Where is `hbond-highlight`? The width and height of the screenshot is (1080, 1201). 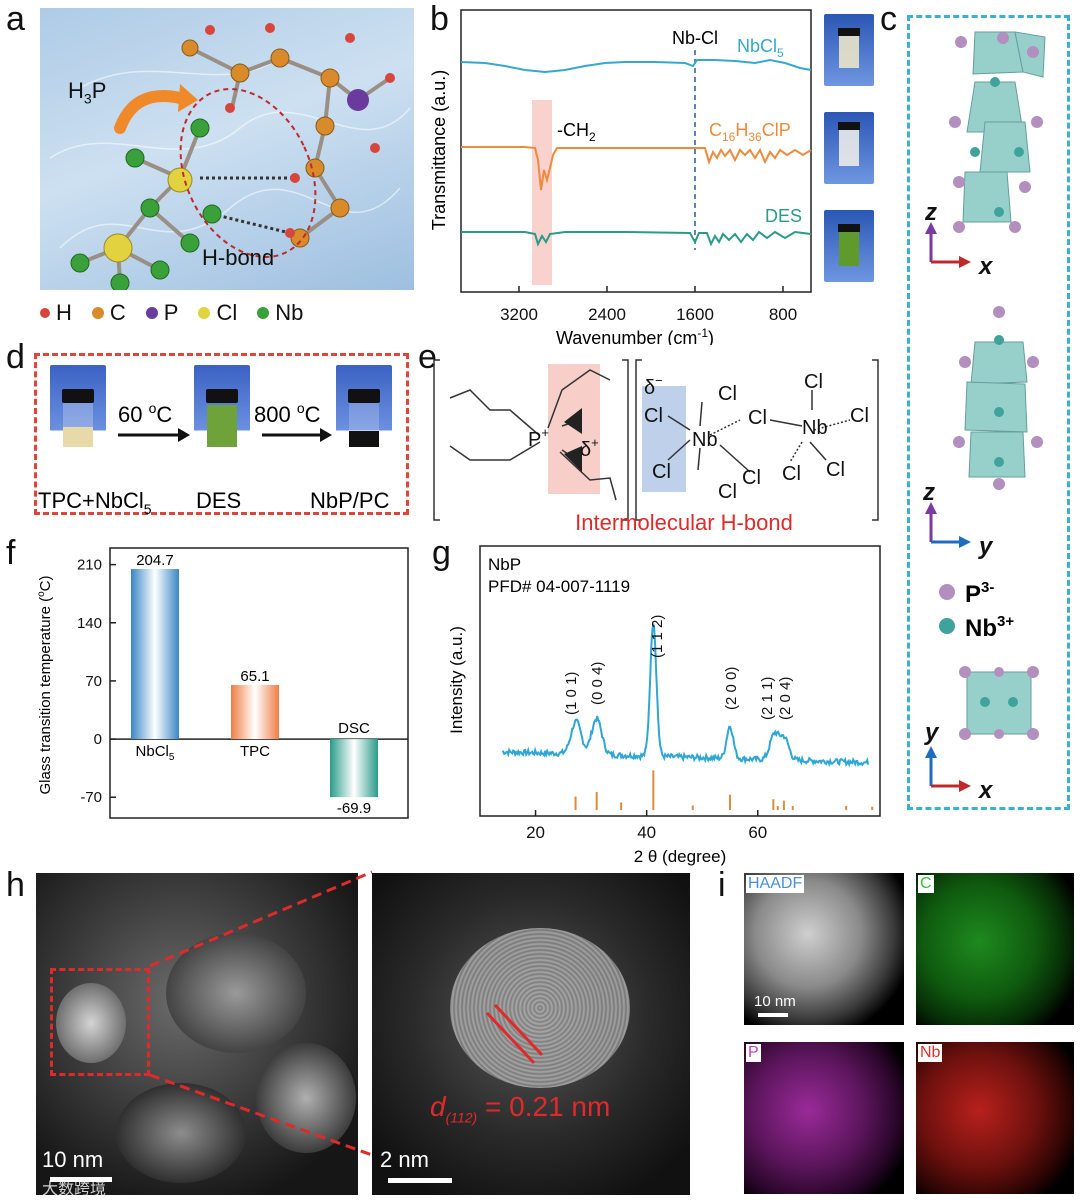 hbond-highlight is located at coordinates (574, 429).